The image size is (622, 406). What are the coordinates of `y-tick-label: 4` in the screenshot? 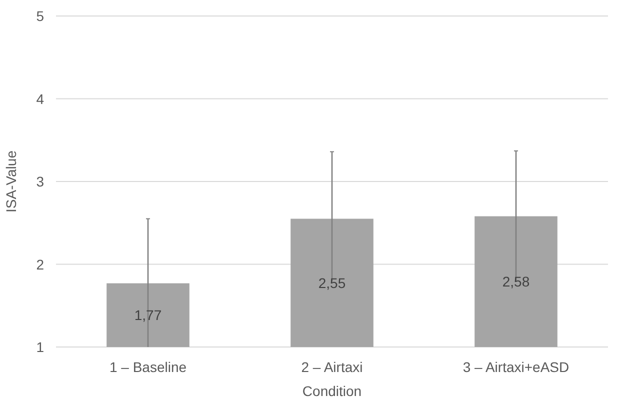 It's located at (40, 98).